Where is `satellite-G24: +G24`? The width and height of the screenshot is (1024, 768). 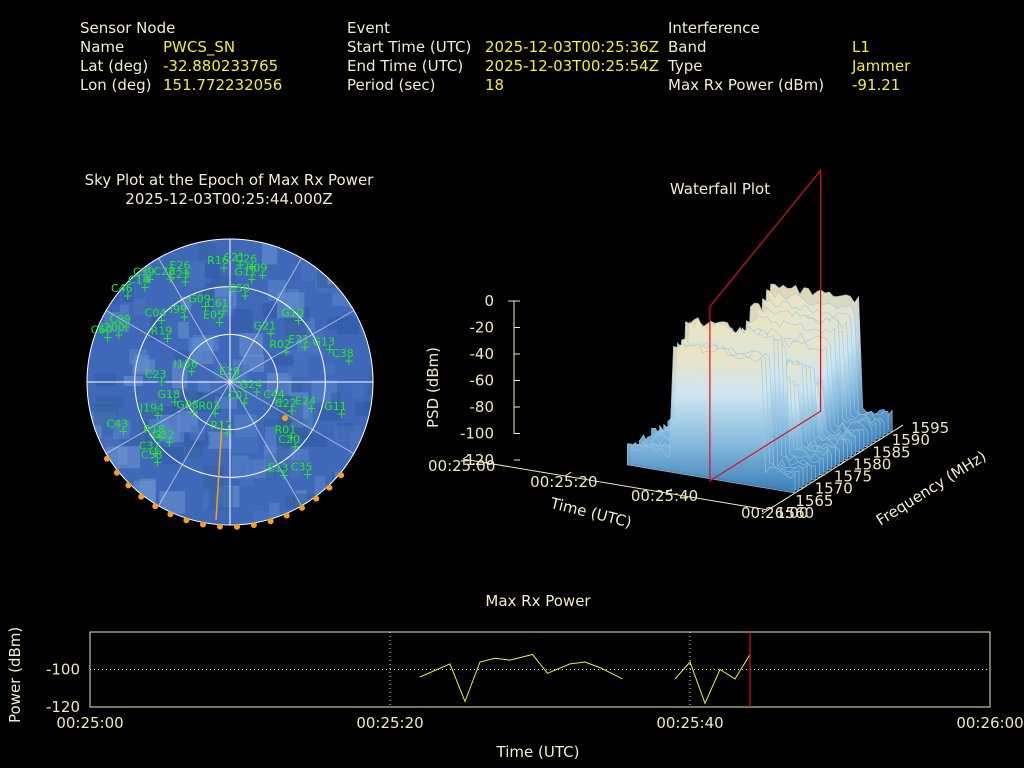 satellite-G24: +G24 is located at coordinates (251, 388).